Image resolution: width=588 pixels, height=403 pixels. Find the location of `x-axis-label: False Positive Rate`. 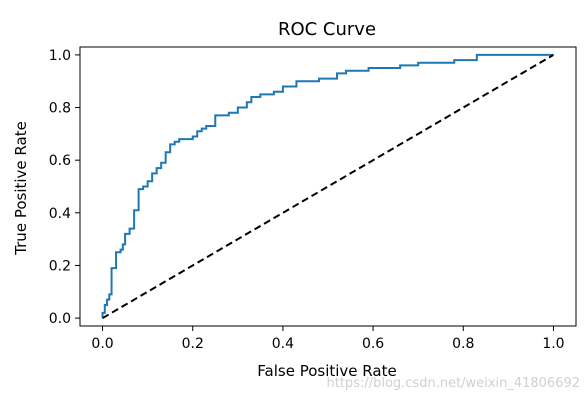

x-axis-label: False Positive Rate is located at coordinates (326, 371).